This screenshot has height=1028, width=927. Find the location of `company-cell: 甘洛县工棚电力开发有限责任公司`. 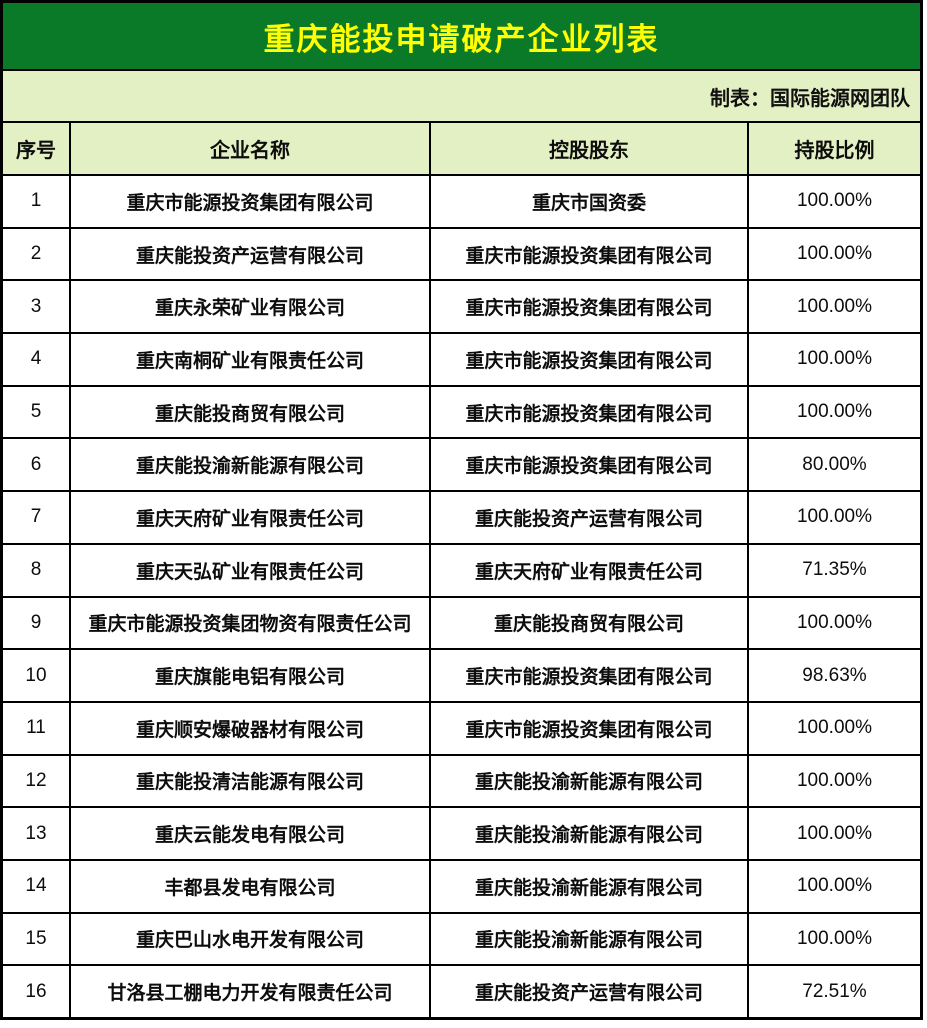

company-cell: 甘洛县工棚电力开发有限责任公司 is located at coordinates (251, 991).